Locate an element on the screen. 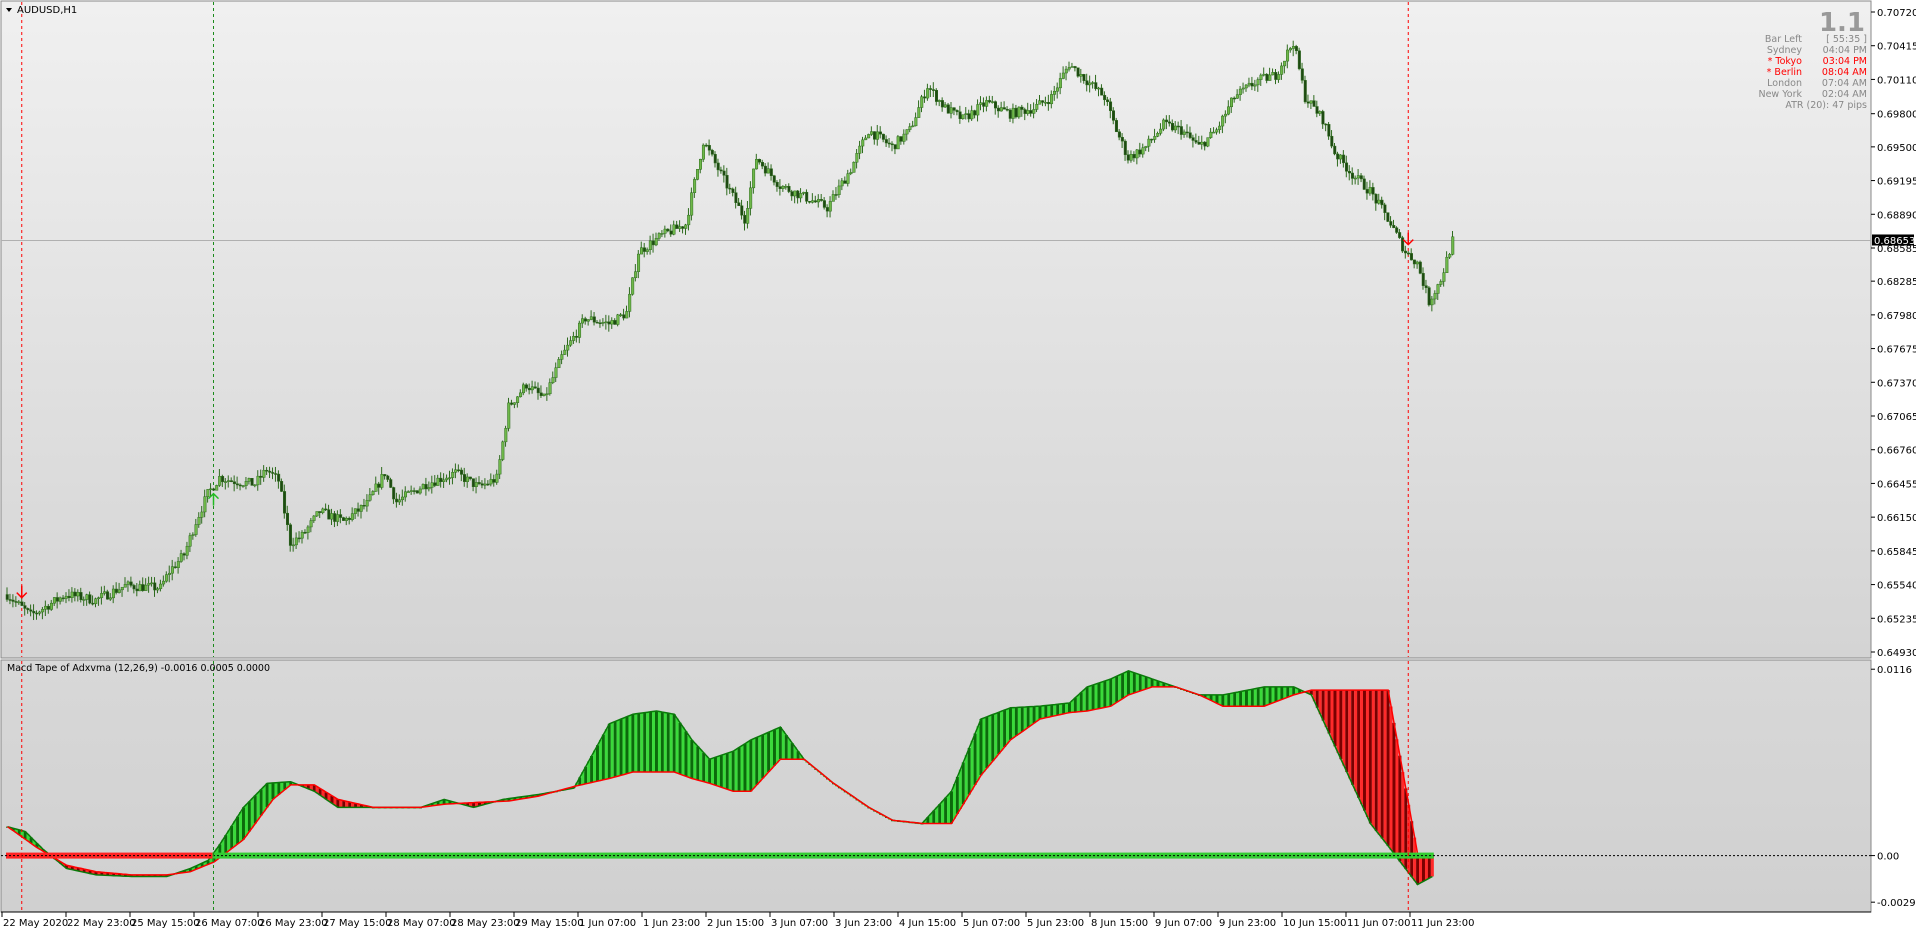  triangle-down-icon is located at coordinates (9, 10).